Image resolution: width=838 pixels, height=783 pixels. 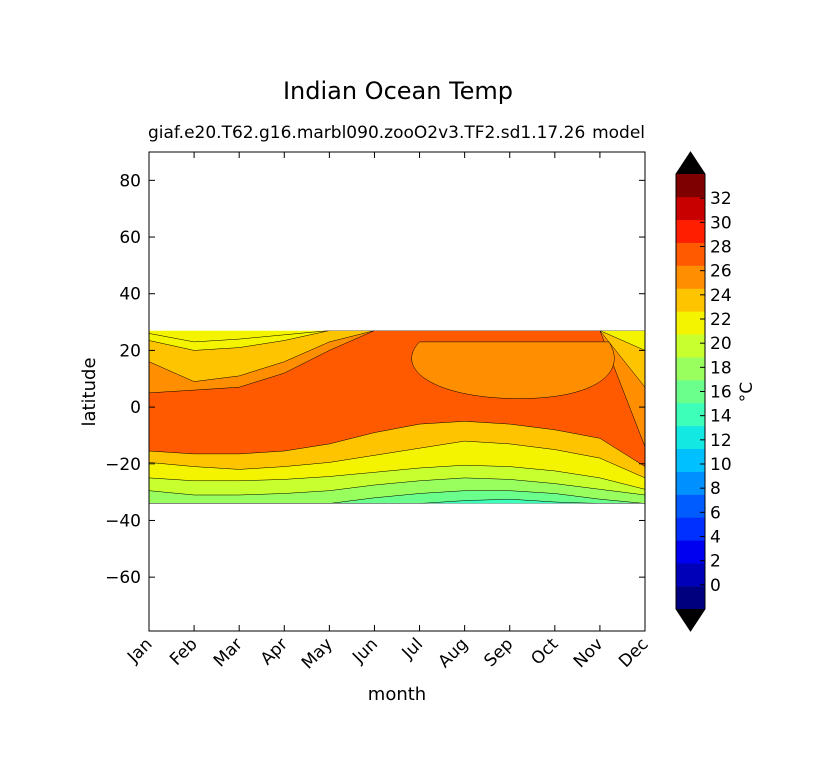 I want to click on colorbar-tick-label: 4, so click(x=715, y=538).